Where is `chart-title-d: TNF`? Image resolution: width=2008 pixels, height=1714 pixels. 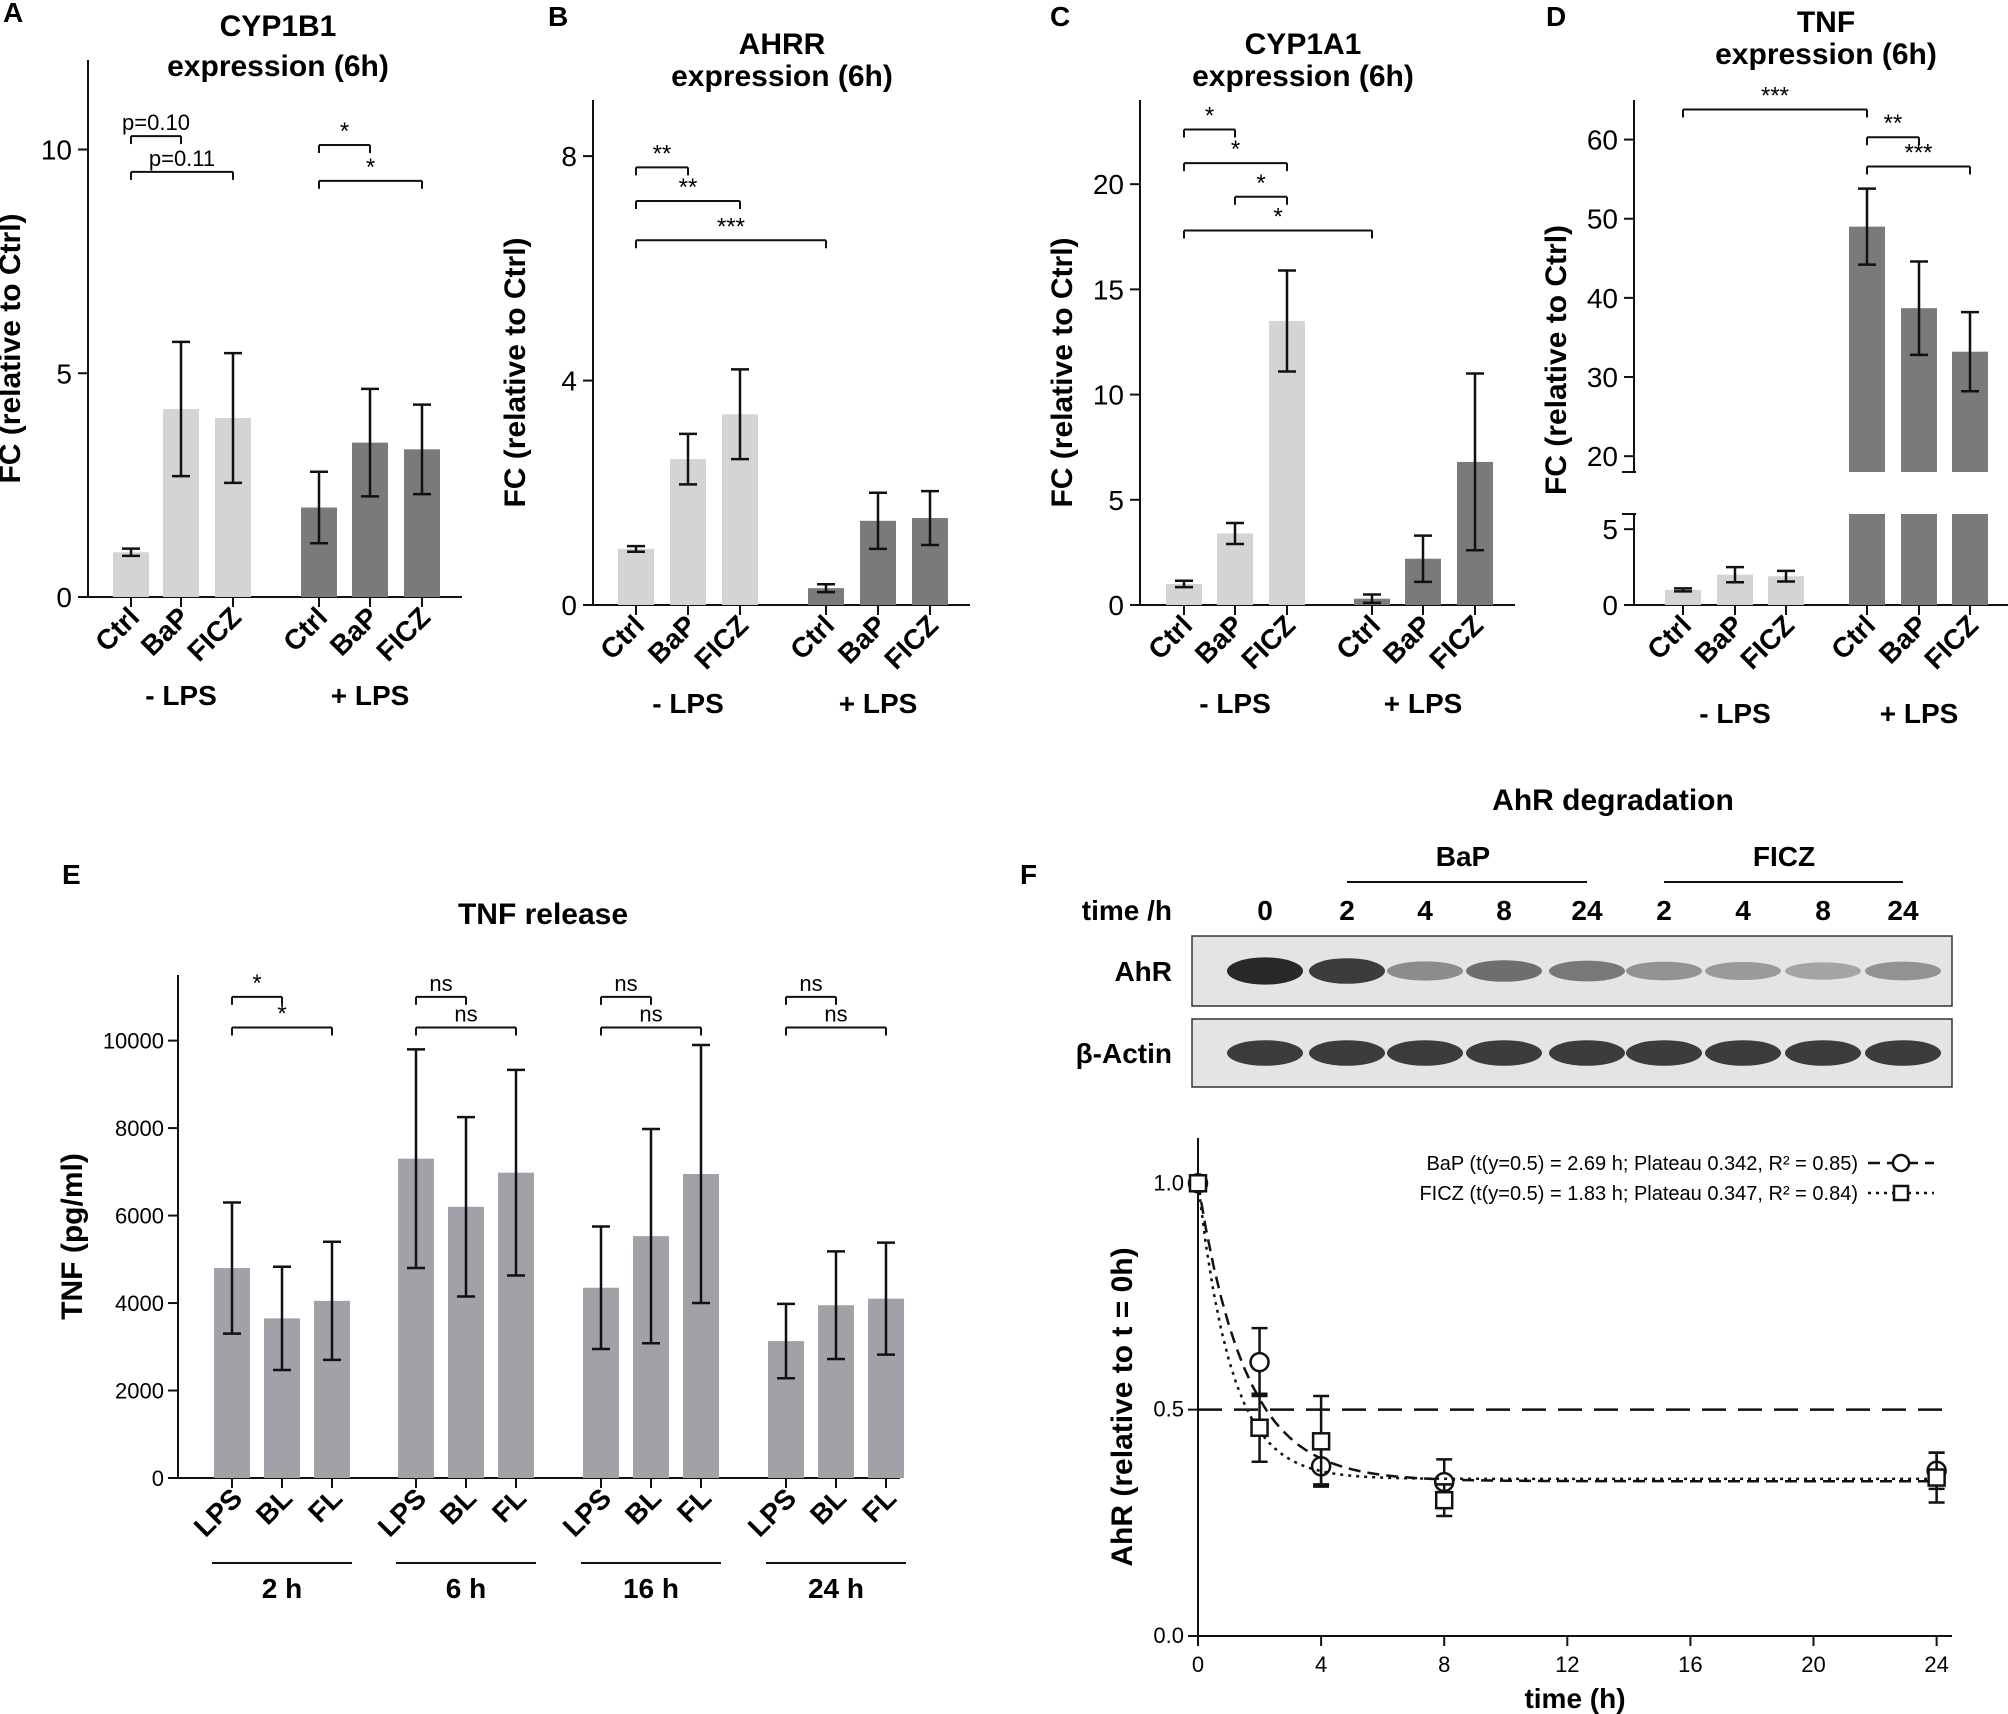 chart-title-d: TNF is located at coordinates (1826, 22).